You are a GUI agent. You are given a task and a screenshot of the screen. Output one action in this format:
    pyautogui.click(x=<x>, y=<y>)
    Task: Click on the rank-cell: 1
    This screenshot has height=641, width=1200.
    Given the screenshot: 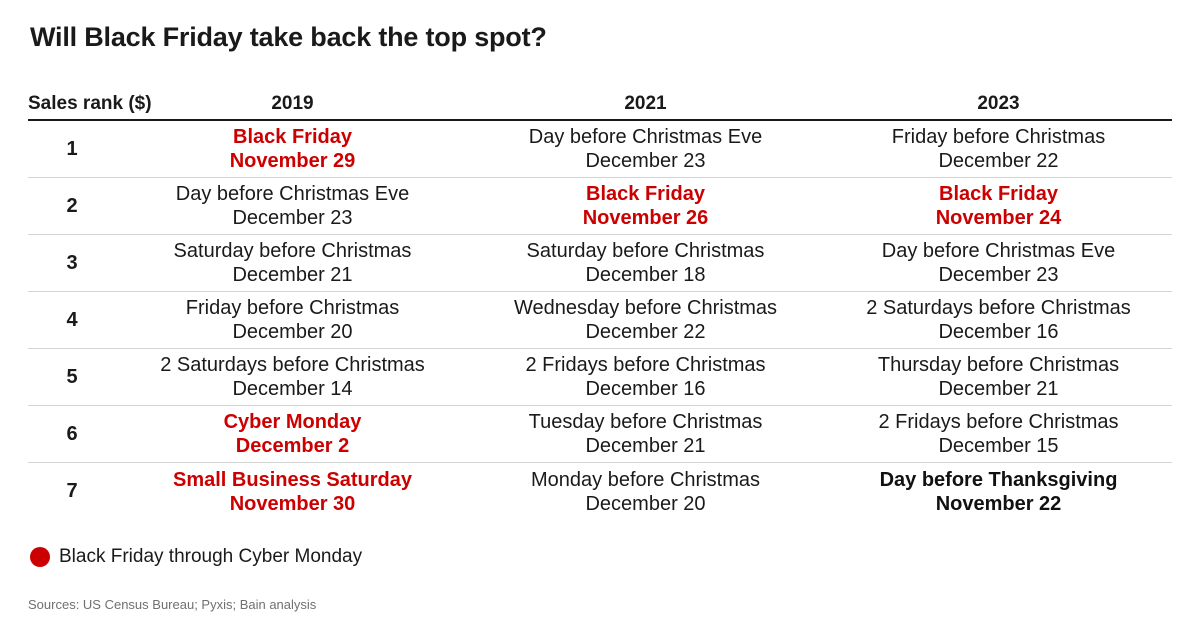 What is the action you would take?
    pyautogui.click(x=72, y=148)
    